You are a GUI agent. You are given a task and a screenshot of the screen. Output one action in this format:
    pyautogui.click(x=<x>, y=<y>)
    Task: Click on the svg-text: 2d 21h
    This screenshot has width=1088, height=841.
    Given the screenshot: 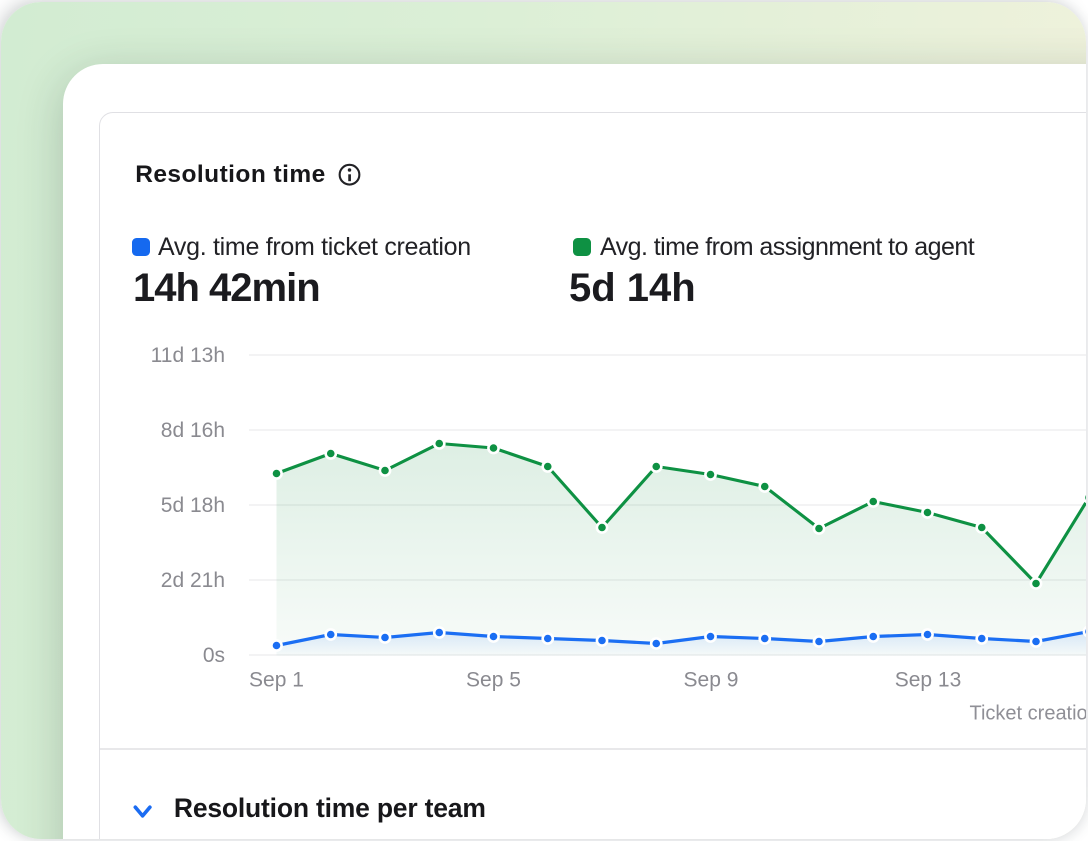 What is the action you would take?
    pyautogui.click(x=192, y=580)
    